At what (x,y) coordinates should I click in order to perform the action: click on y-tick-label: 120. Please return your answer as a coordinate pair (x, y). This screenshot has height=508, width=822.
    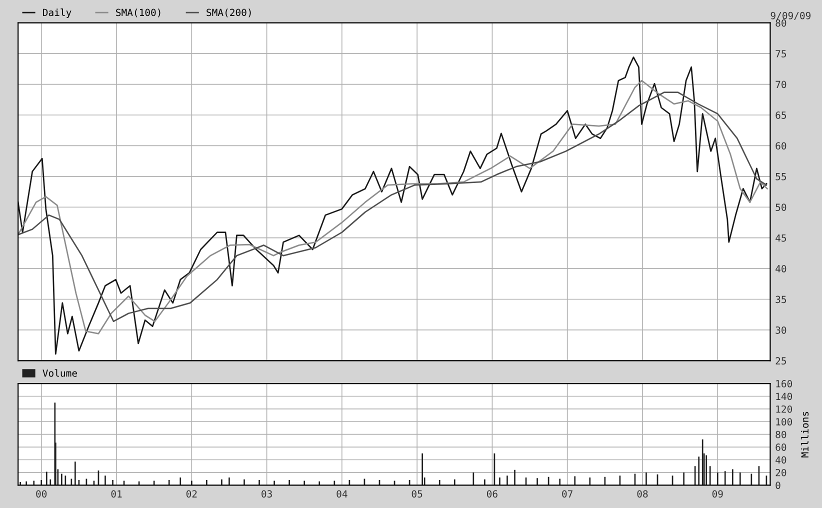
    Looking at the image, I should click on (784, 409).